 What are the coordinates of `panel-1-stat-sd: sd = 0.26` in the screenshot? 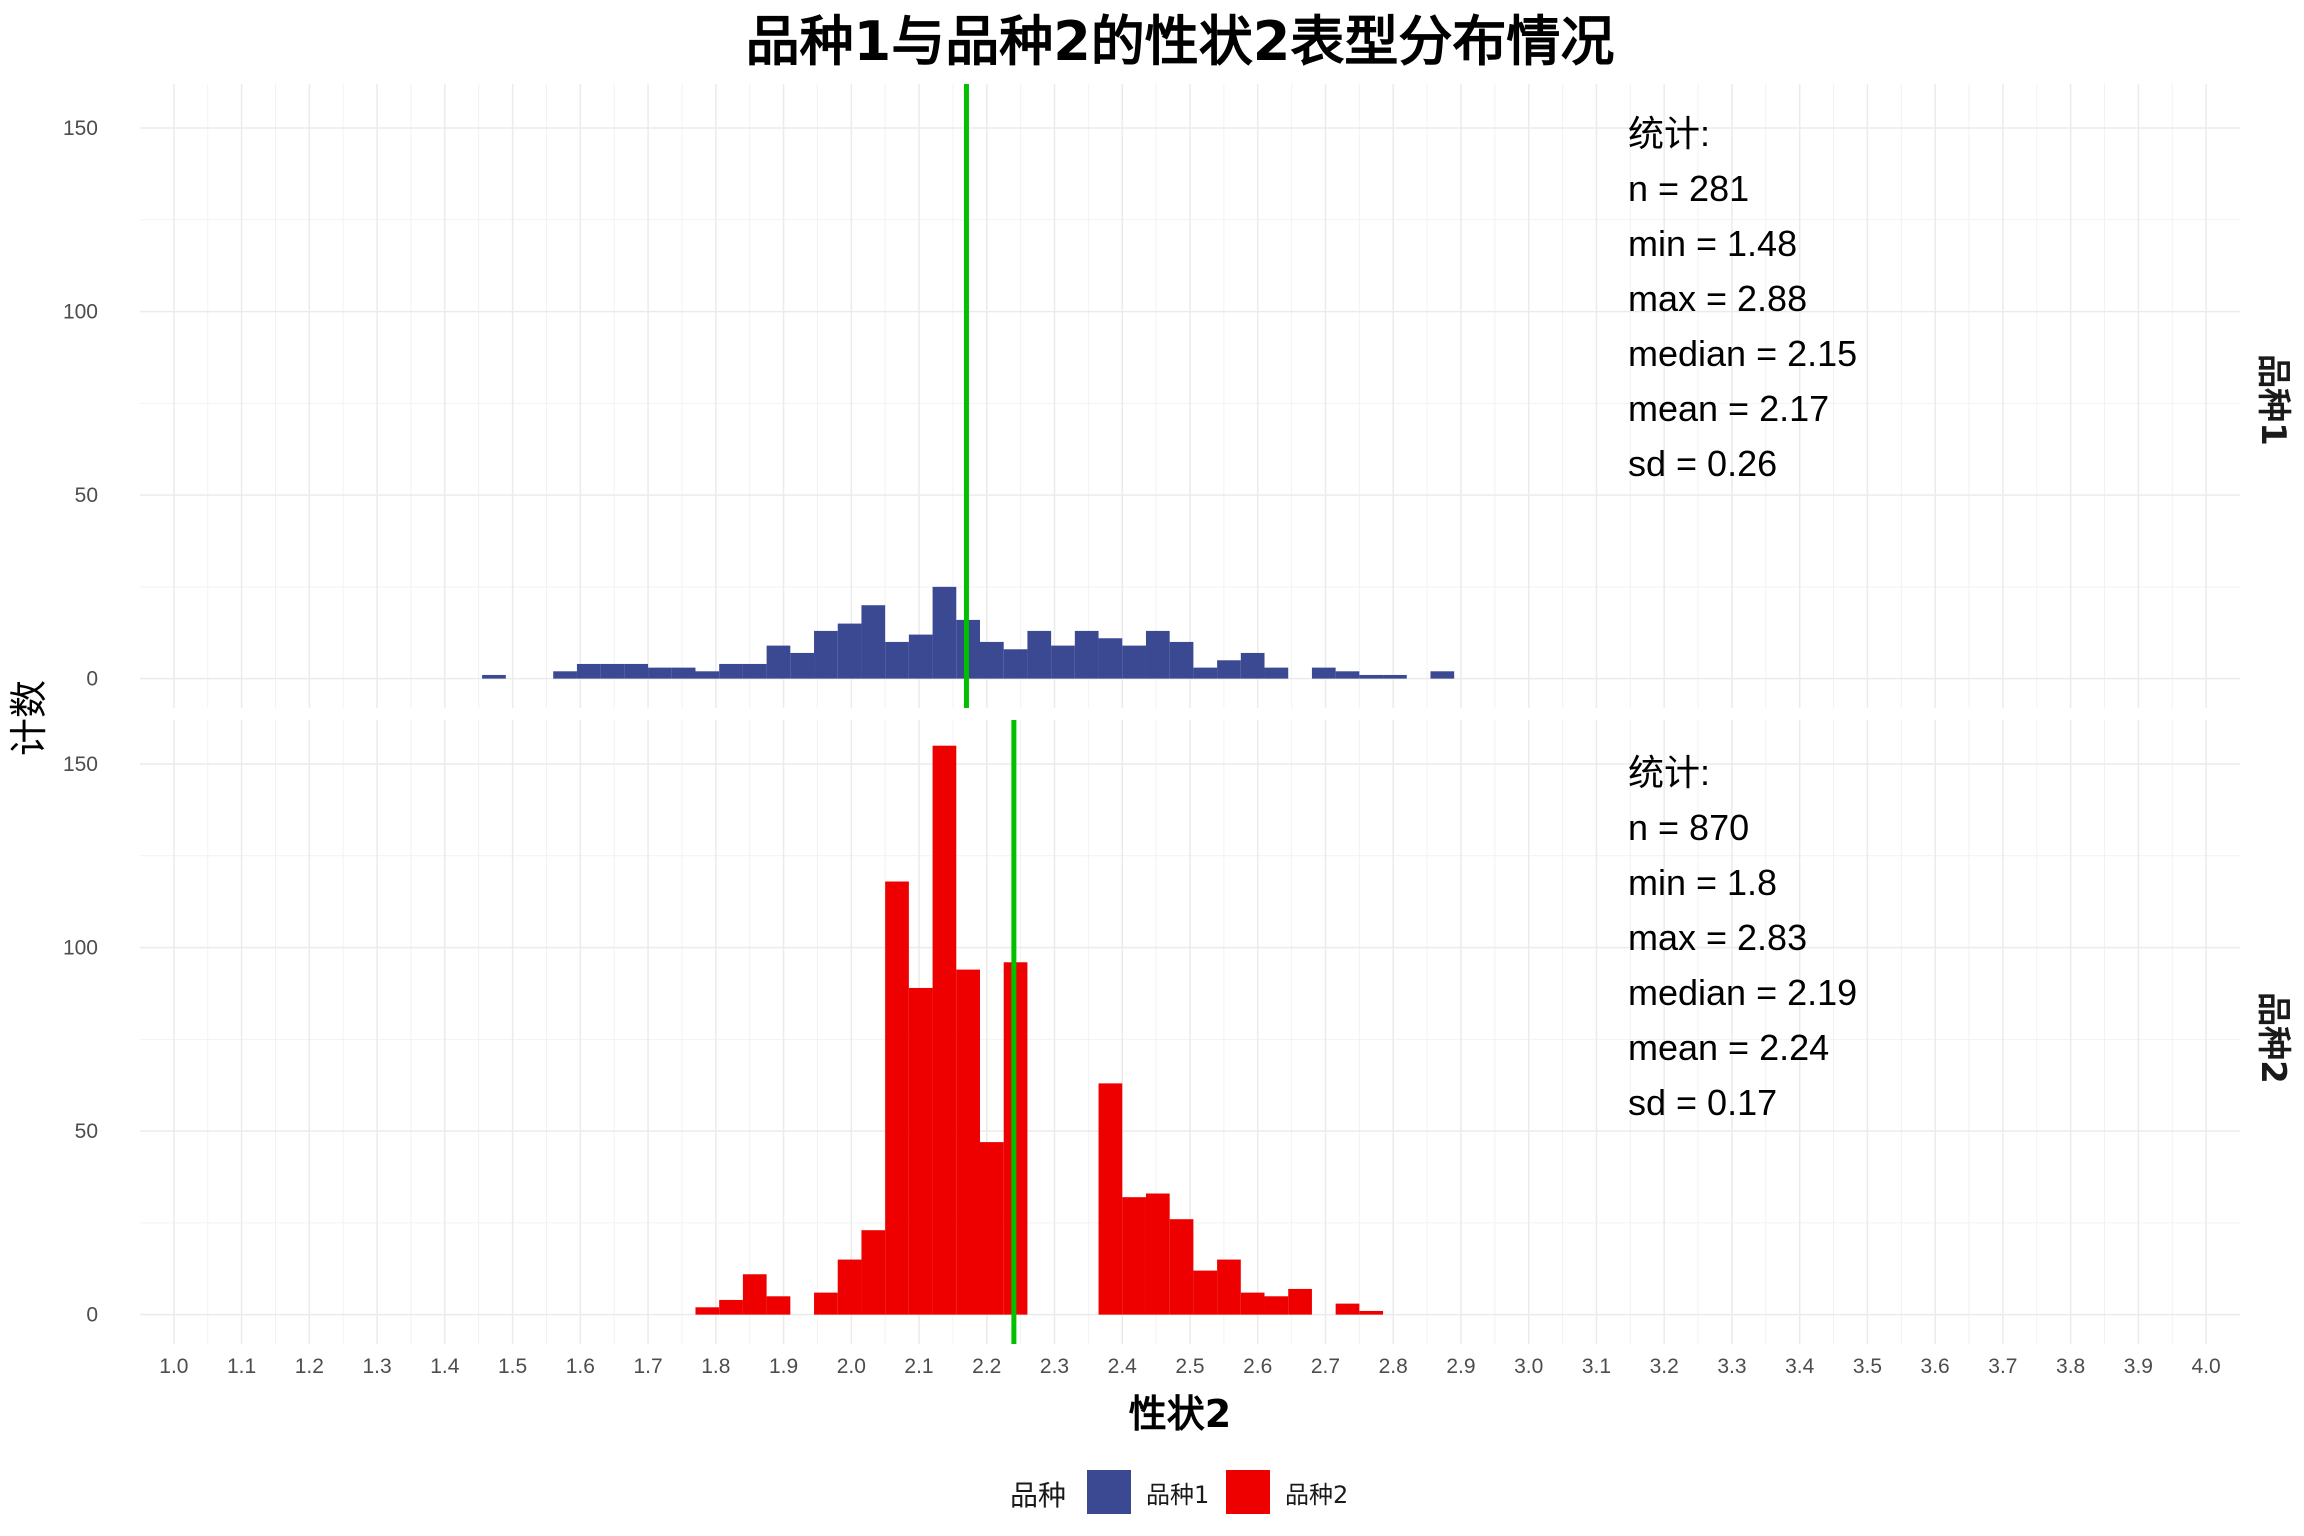 It's located at (1702, 463).